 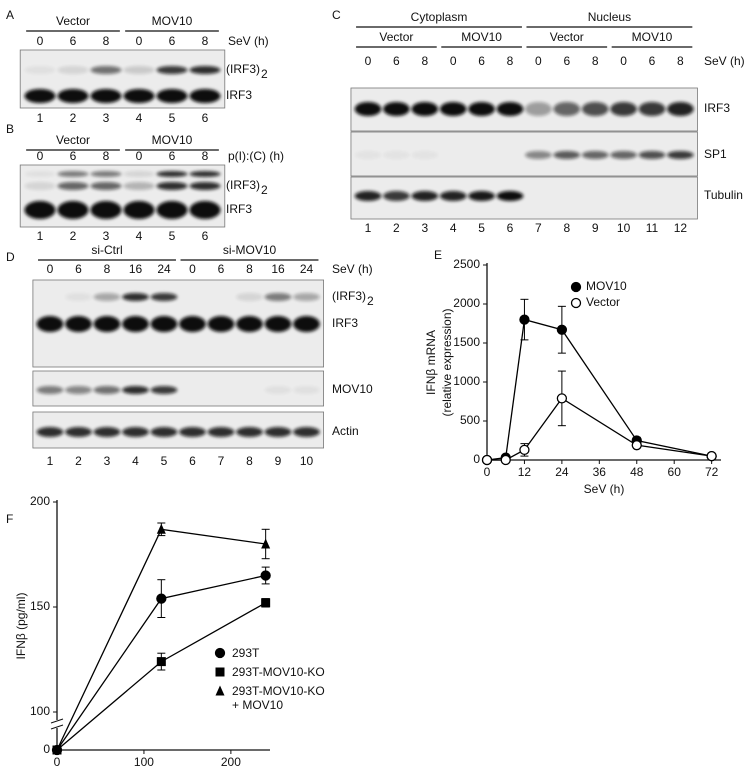 What do you see at coordinates (57, 724) in the screenshot?
I see `axis-break-gap` at bounding box center [57, 724].